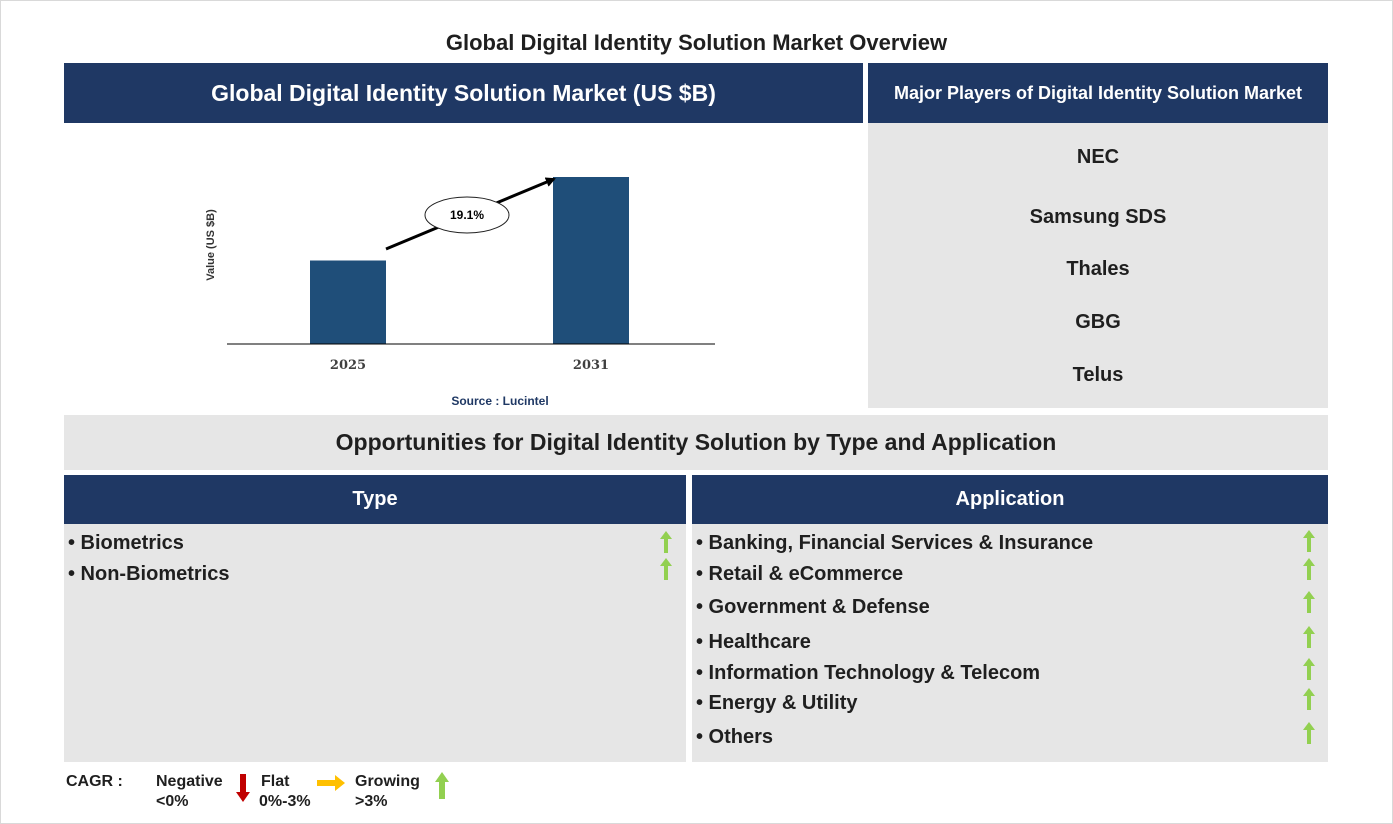 Image resolution: width=1393 pixels, height=824 pixels. Describe the element at coordinates (387, 781) in the screenshot. I see `legend-growing-label: Growing` at that location.